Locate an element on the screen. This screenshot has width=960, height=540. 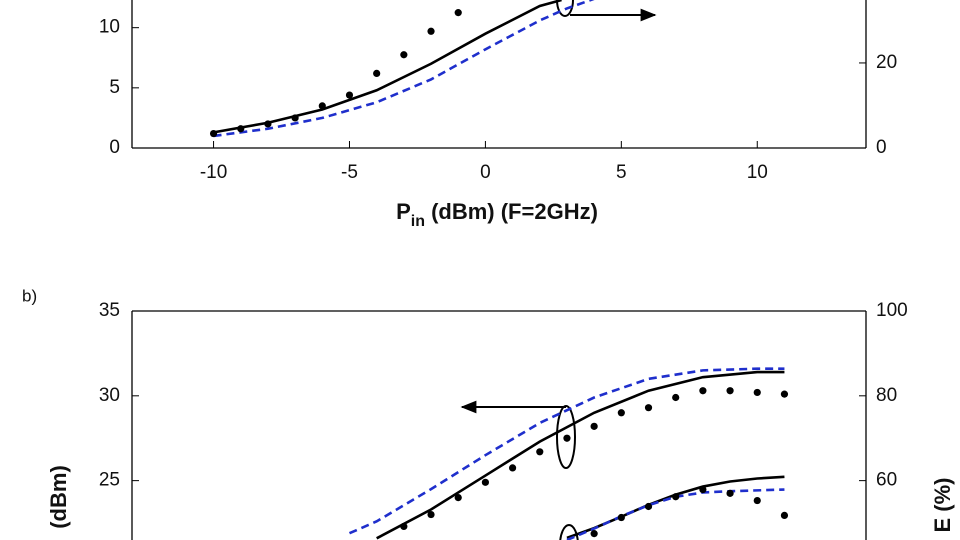
y-tick-label: 35 is located at coordinates (109, 310).